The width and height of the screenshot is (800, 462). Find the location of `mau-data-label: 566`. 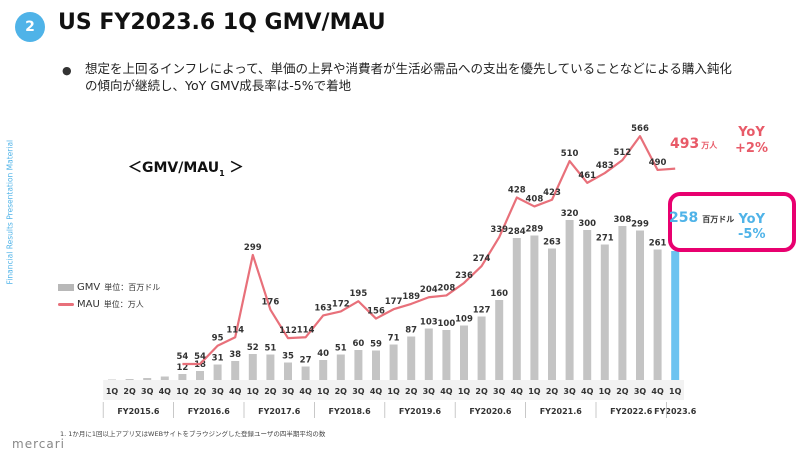

mau-data-label: 566 is located at coordinates (640, 129).